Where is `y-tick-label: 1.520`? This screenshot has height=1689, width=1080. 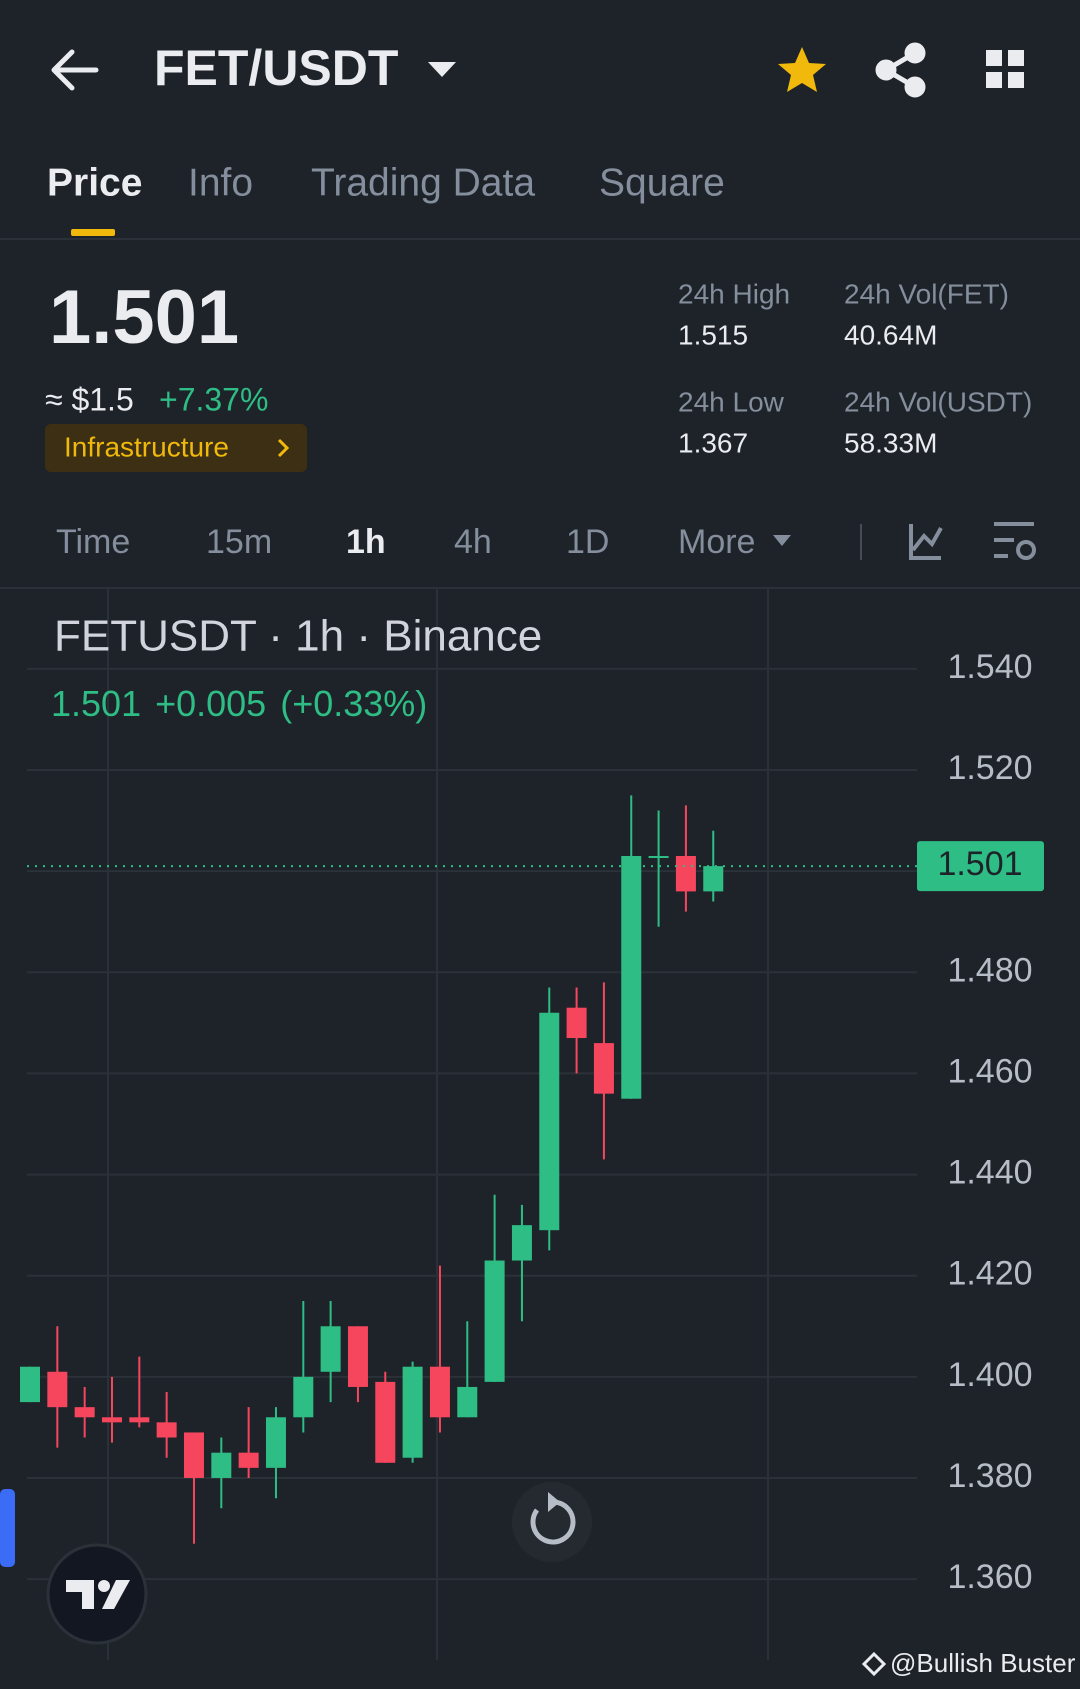 y-tick-label: 1.520 is located at coordinates (989, 768).